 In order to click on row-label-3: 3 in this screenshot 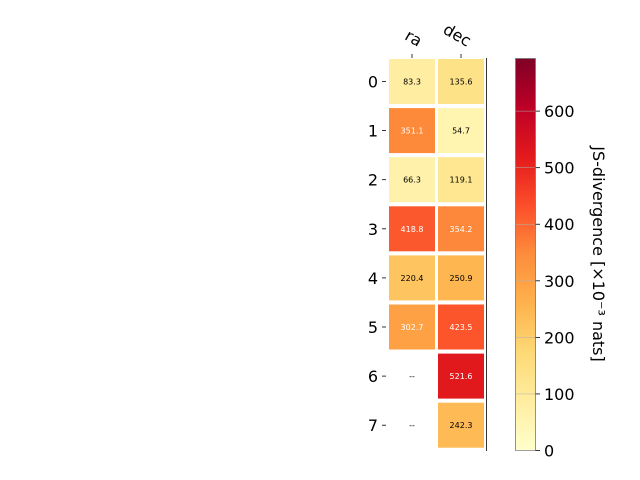, I will do `click(373, 229)`.